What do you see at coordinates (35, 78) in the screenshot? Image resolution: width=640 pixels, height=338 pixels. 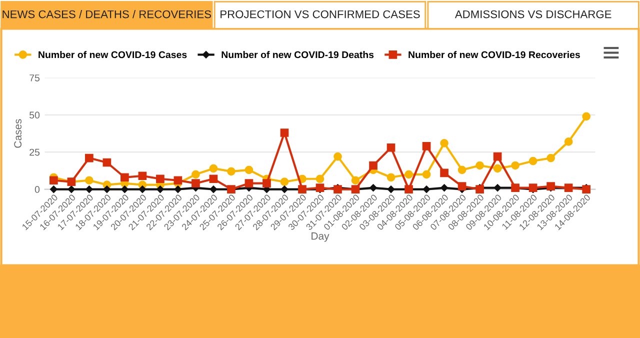 I see `y-tick-label: 75` at bounding box center [35, 78].